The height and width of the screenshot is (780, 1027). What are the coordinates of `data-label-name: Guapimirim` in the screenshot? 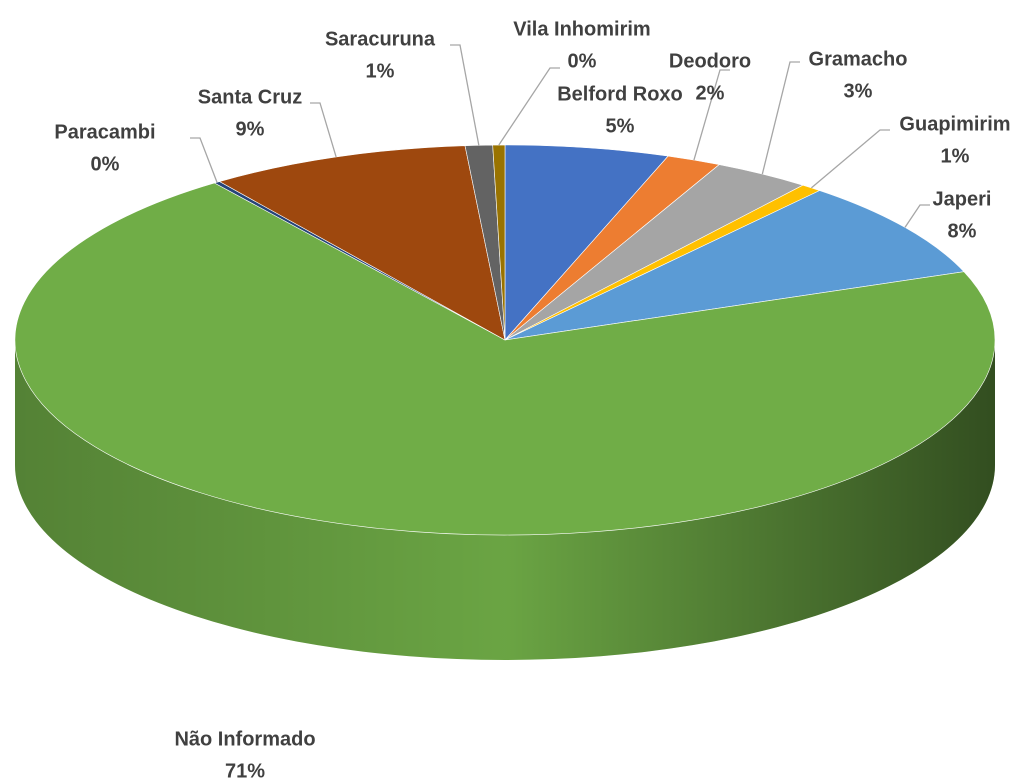 It's located at (954, 124).